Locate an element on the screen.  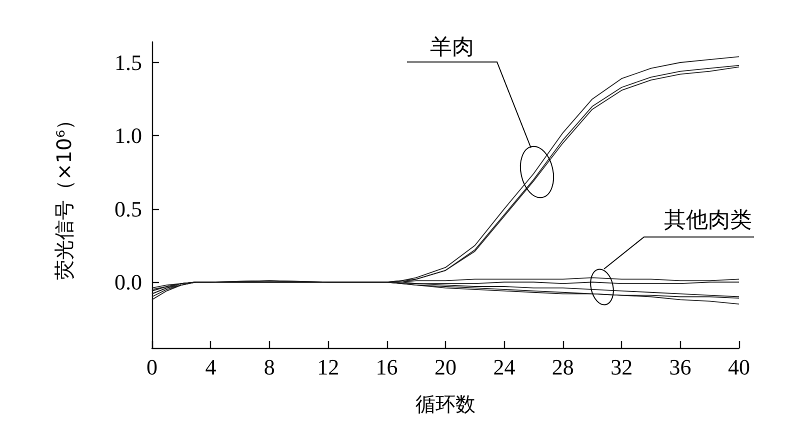
y-axis-title: 荧光信号（×10⁶） is located at coordinates (64, 195).